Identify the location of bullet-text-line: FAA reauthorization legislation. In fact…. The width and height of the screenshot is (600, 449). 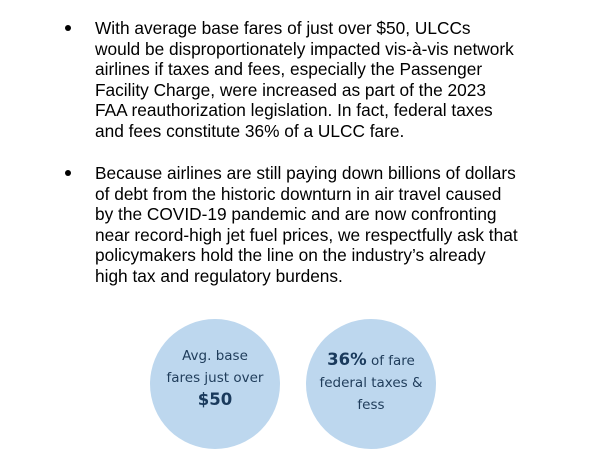
(294, 110).